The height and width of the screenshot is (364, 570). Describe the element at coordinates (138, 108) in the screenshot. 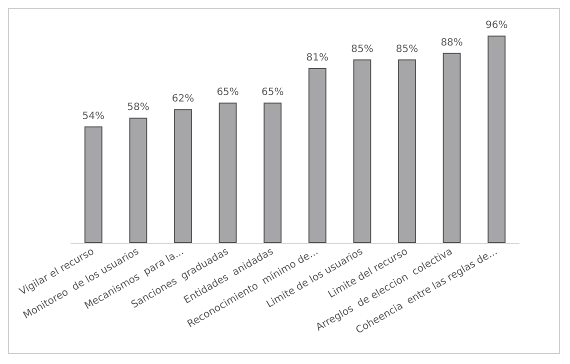

I see `data-label: 58%` at that location.